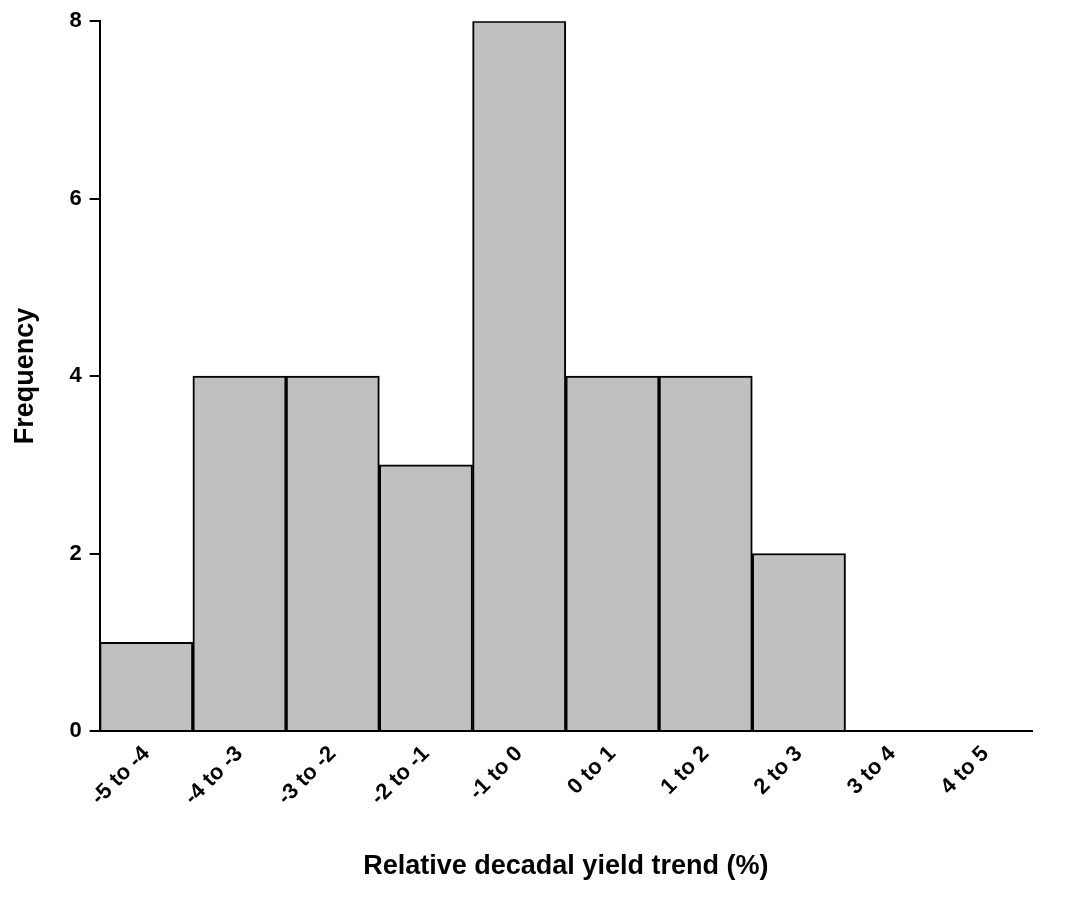 This screenshot has height=897, width=1067. I want to click on x-tick-label: -4 to -3, so click(213, 775).